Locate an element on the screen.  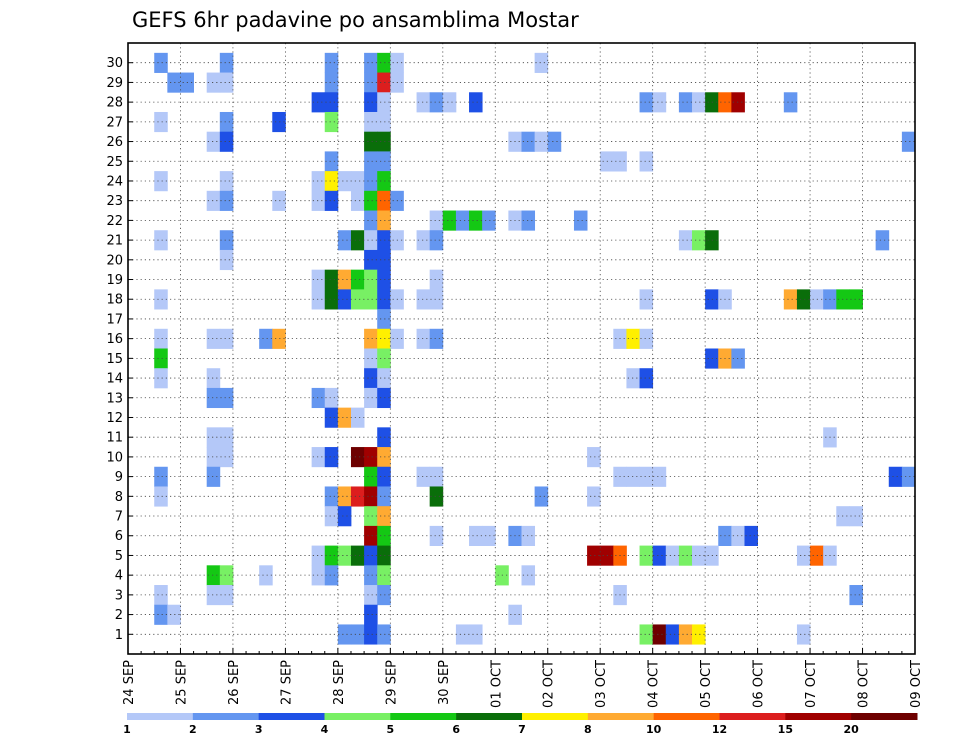
y-tick-label: 16 is located at coordinates (114, 339).